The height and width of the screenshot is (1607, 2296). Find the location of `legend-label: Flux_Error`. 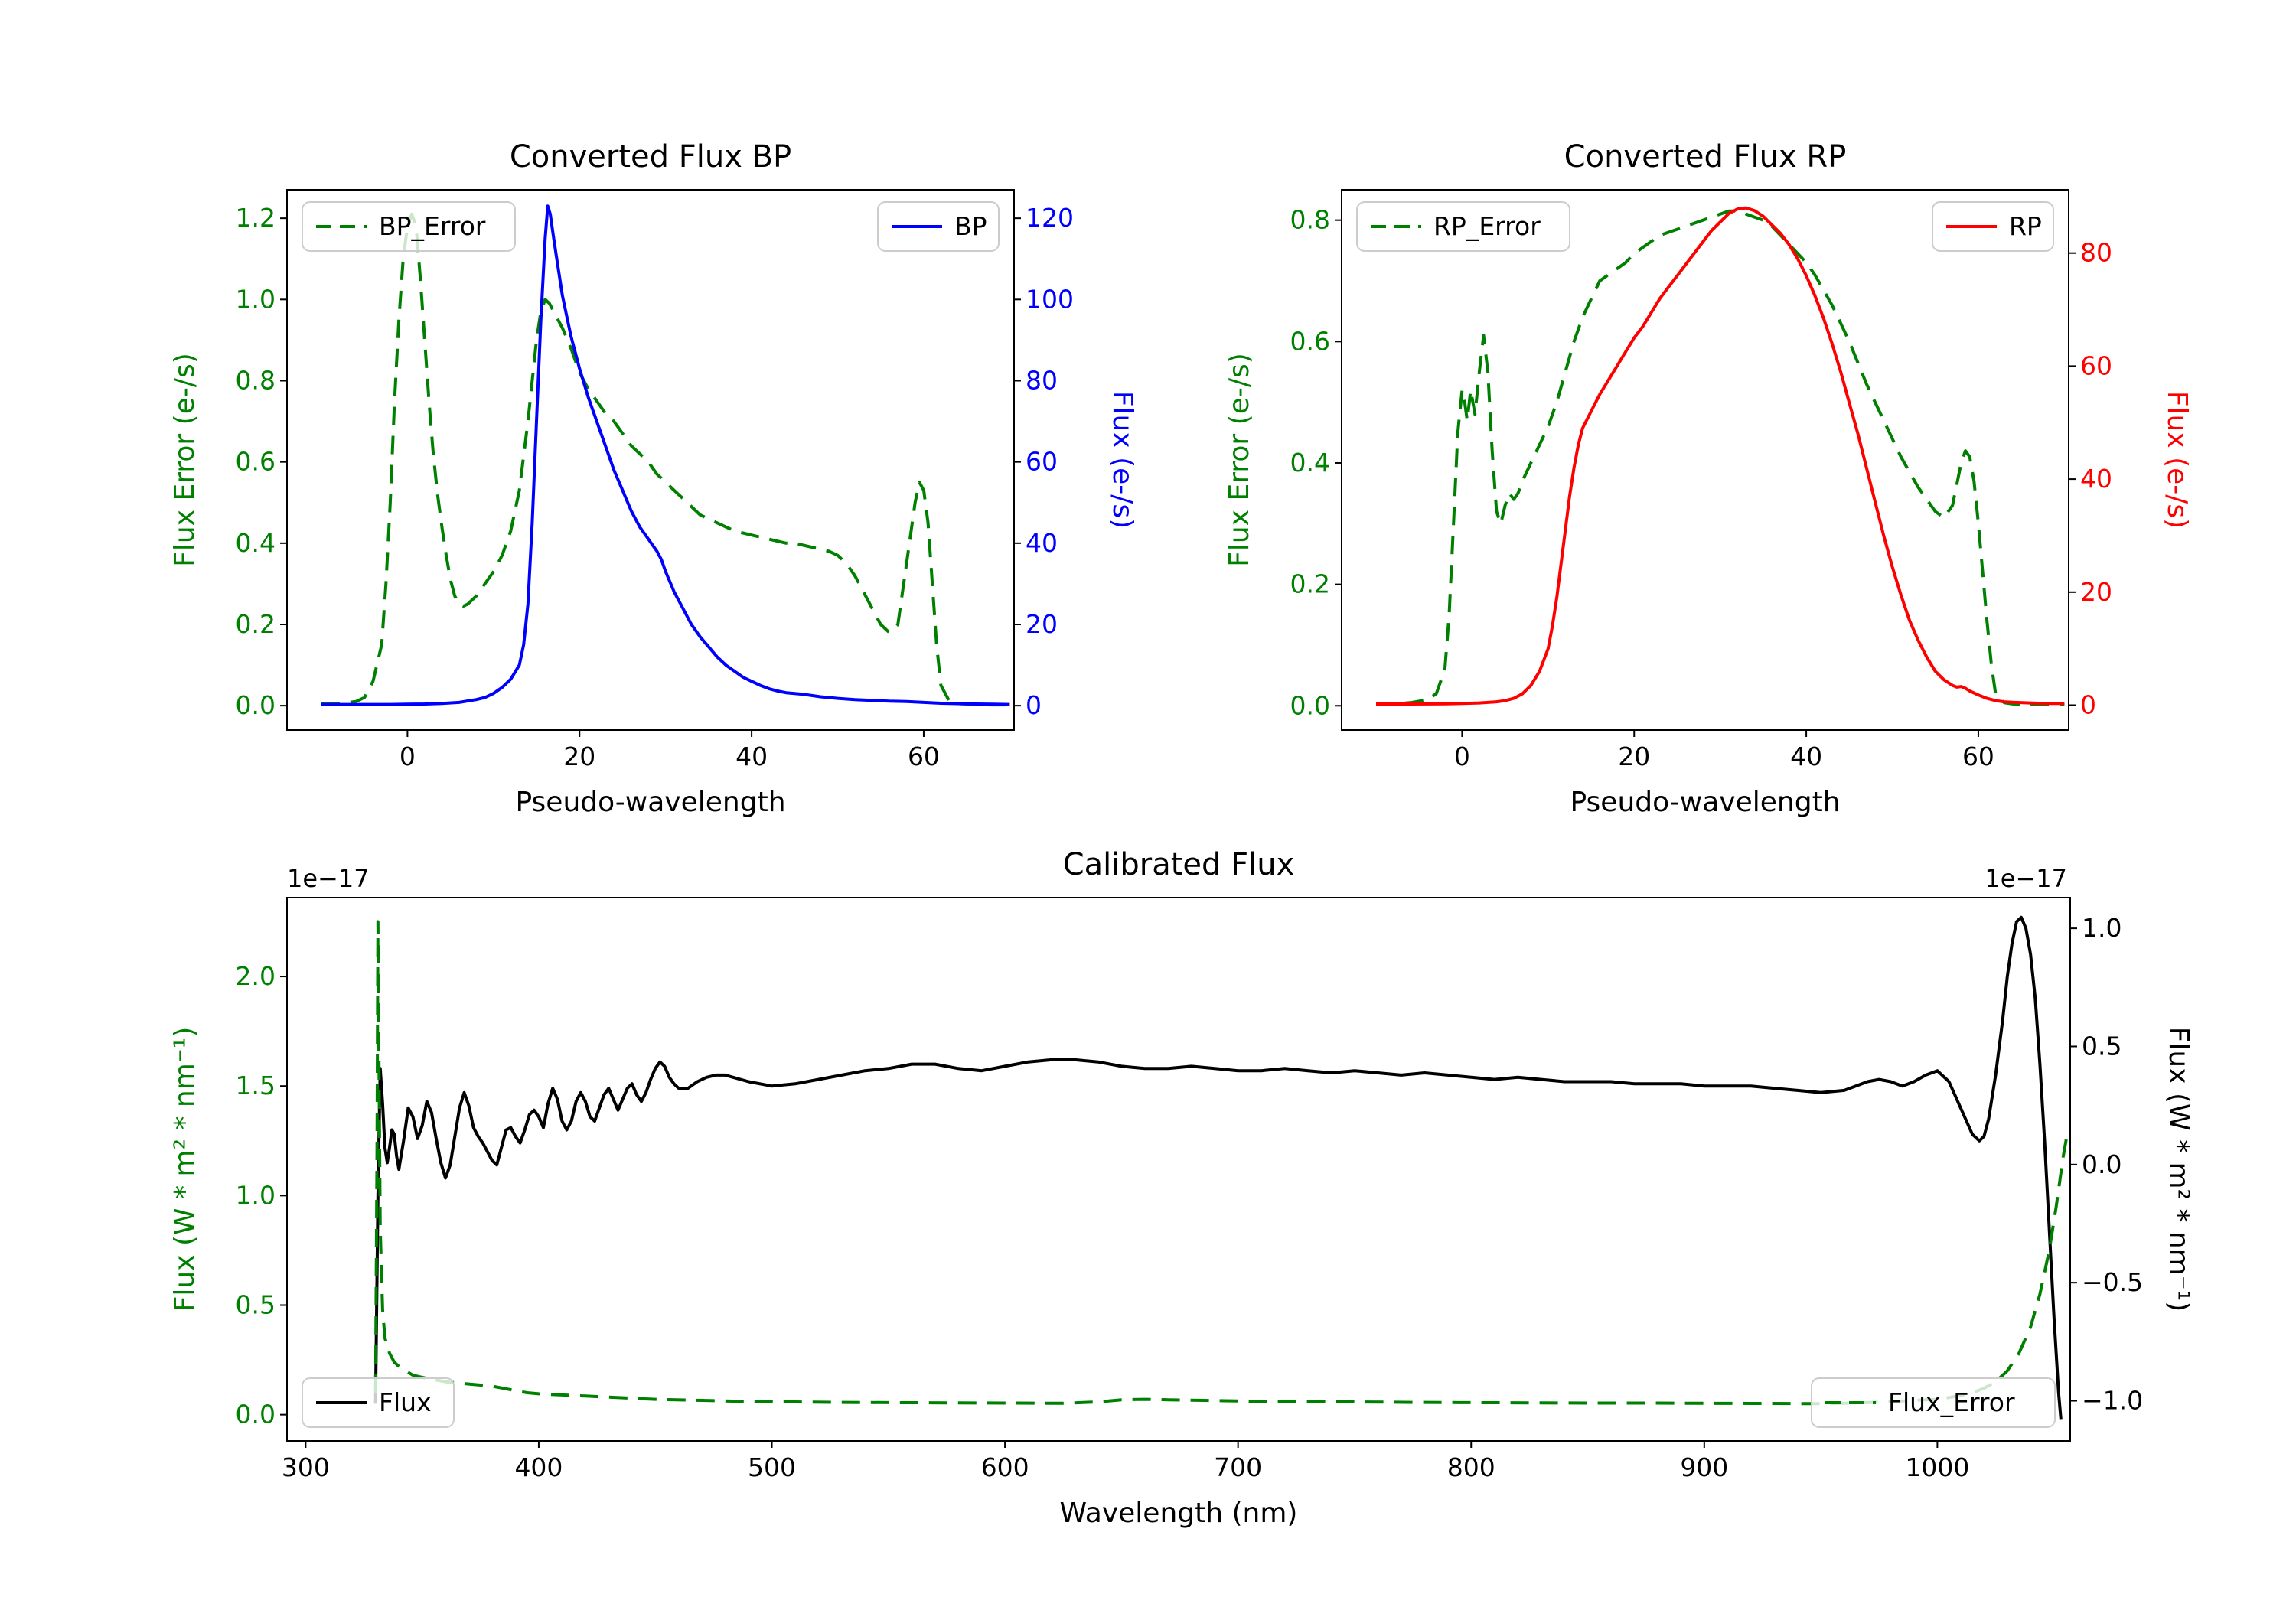

legend-label: Flux_Error is located at coordinates (1951, 1402).